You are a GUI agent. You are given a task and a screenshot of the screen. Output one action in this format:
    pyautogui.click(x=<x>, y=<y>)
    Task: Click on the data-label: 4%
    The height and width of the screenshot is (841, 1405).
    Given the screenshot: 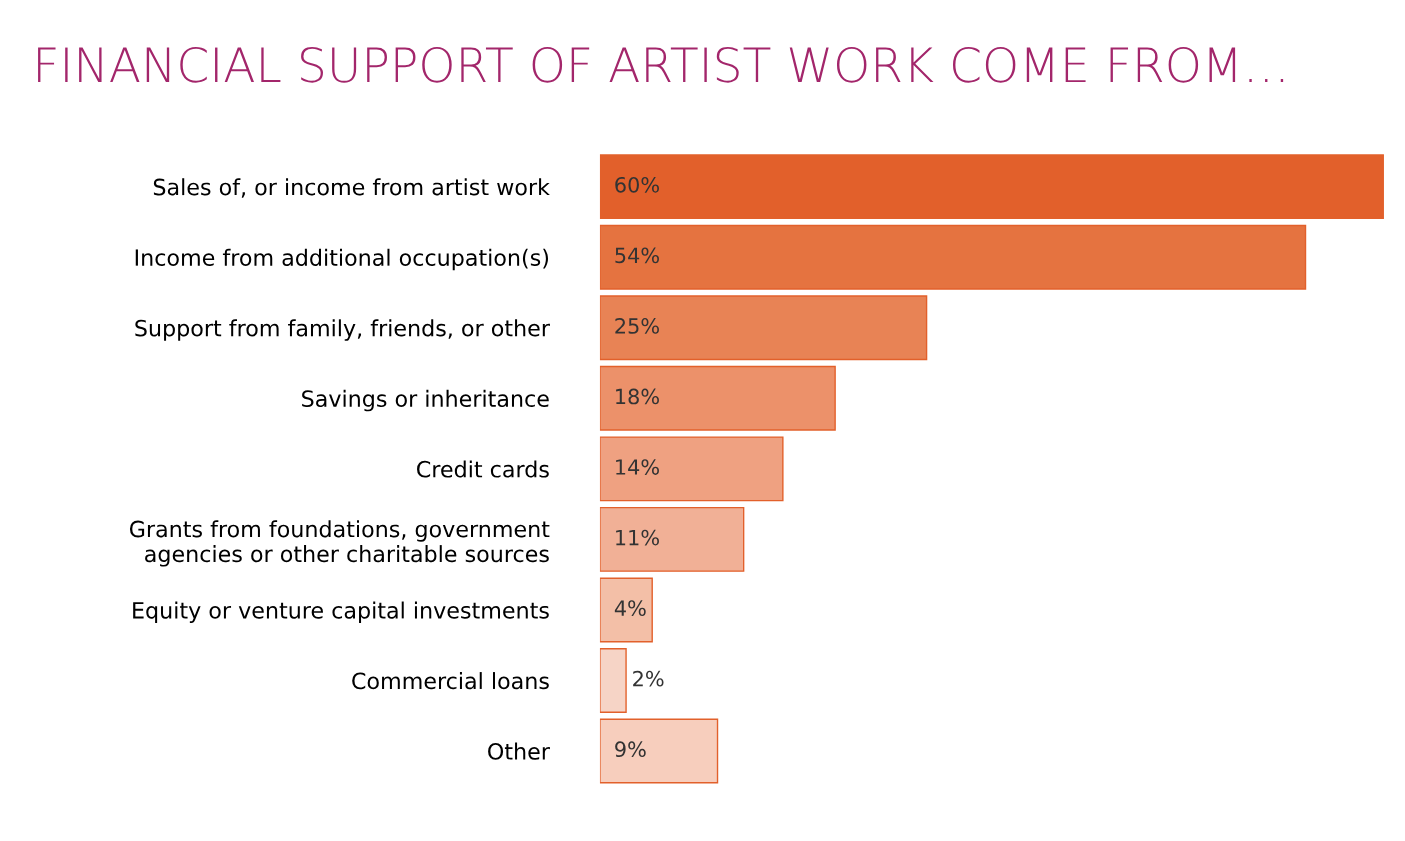 What is the action you would take?
    pyautogui.click(x=630, y=608)
    